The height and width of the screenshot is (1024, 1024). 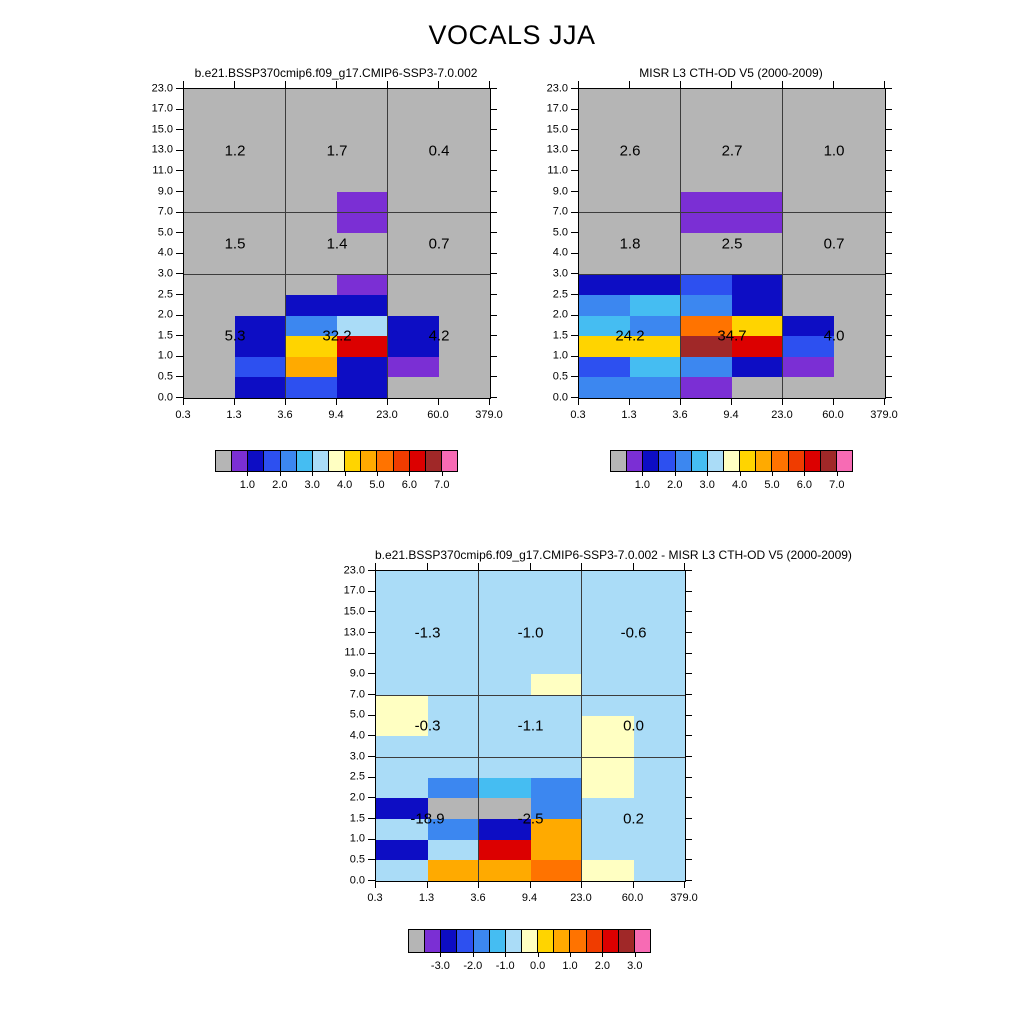 I want to click on colorbar-tick-label: 0.0, so click(x=537, y=966).